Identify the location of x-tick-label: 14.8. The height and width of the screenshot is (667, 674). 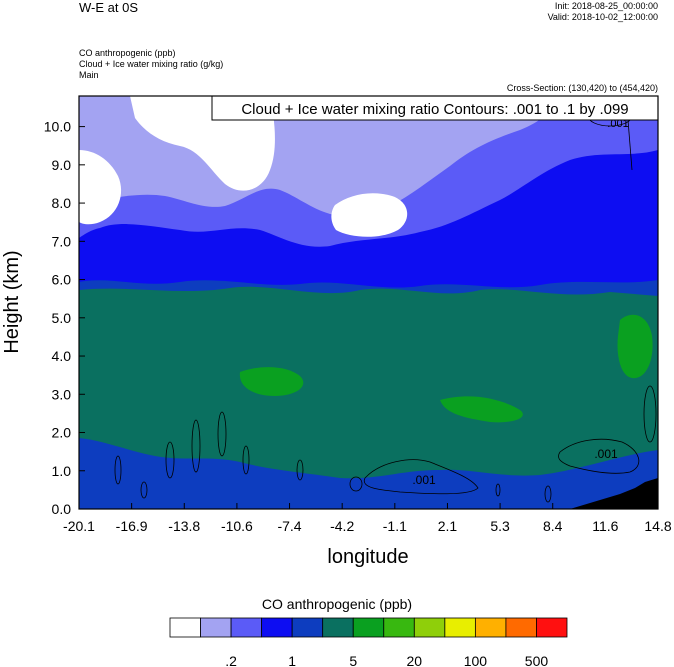
(657, 526).